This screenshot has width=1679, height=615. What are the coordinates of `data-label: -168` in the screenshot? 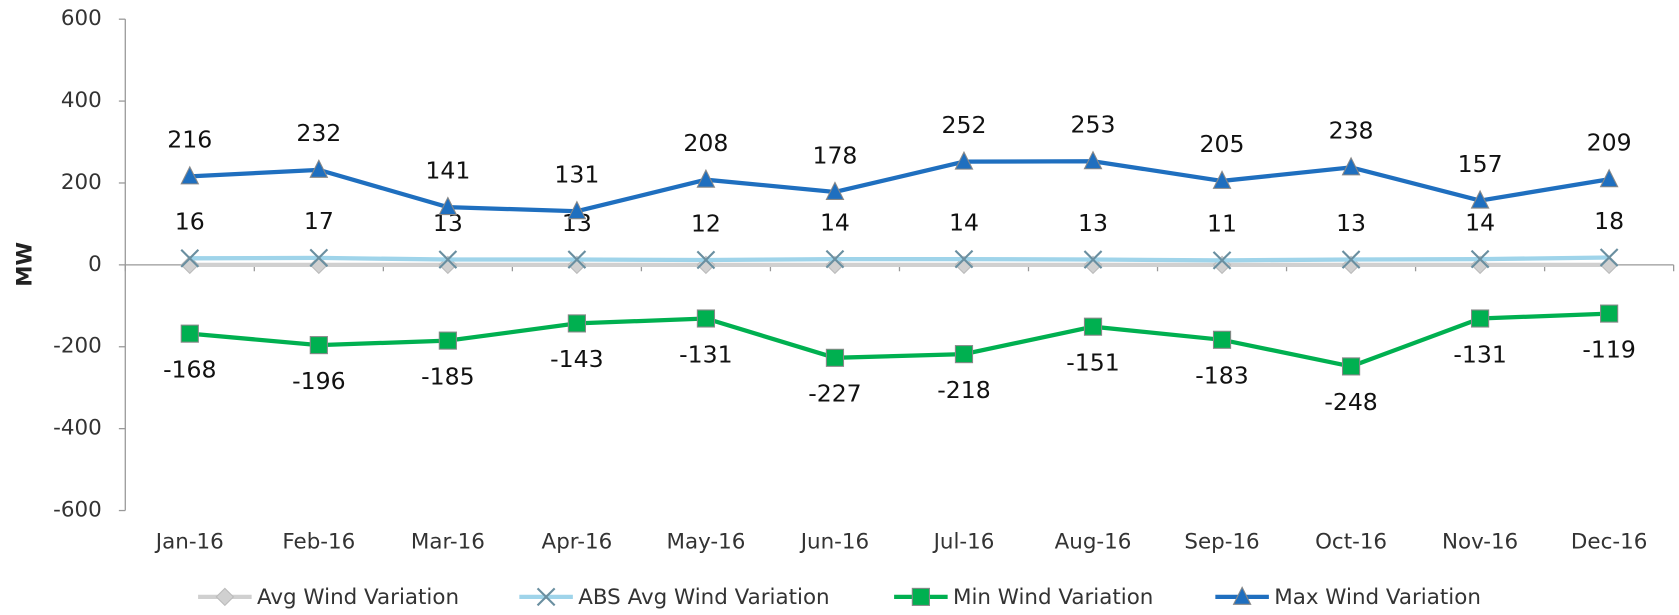 It's located at (189, 369).